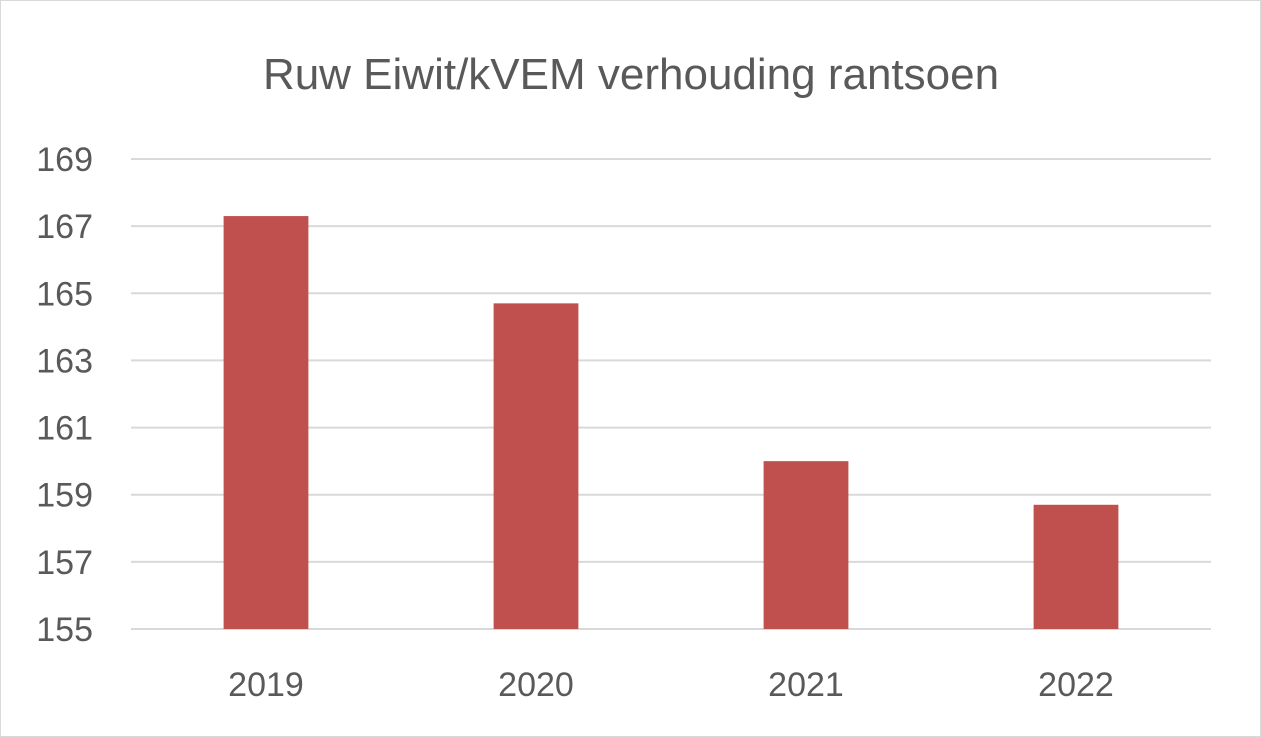 Image resolution: width=1261 pixels, height=737 pixels. What do you see at coordinates (64, 361) in the screenshot?
I see `y-tick-label: 163` at bounding box center [64, 361].